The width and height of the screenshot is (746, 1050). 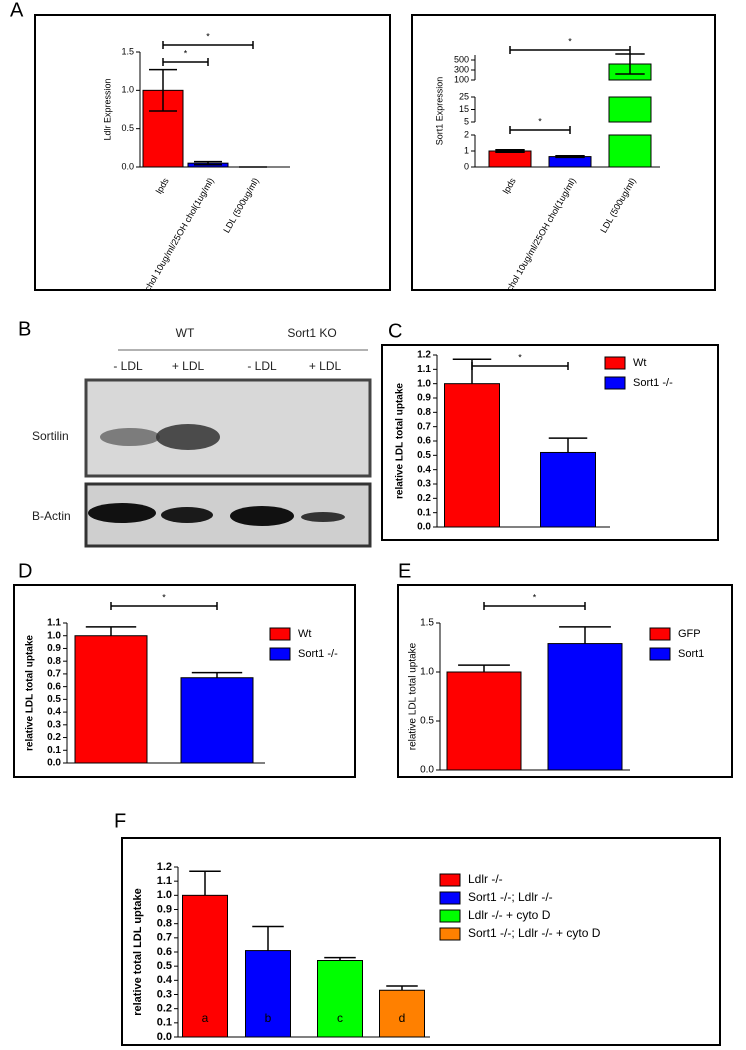 What do you see at coordinates (466, 121) in the screenshot?
I see `y-tick-label: 5` at bounding box center [466, 121].